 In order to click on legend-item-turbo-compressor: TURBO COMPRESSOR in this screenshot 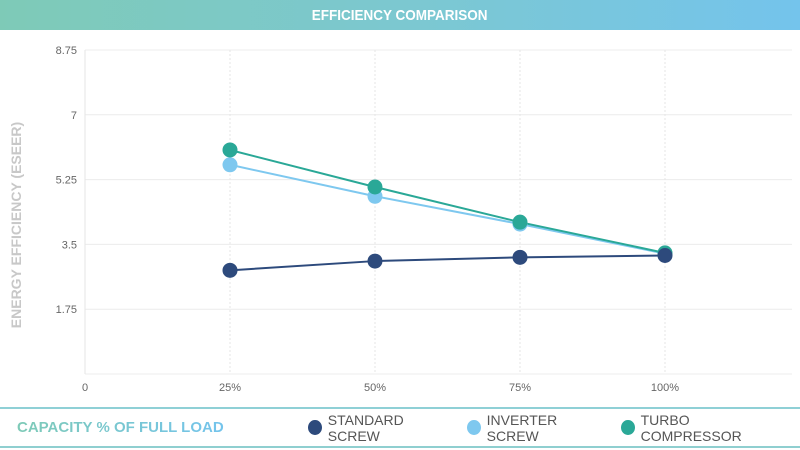, I will do `click(701, 427)`.